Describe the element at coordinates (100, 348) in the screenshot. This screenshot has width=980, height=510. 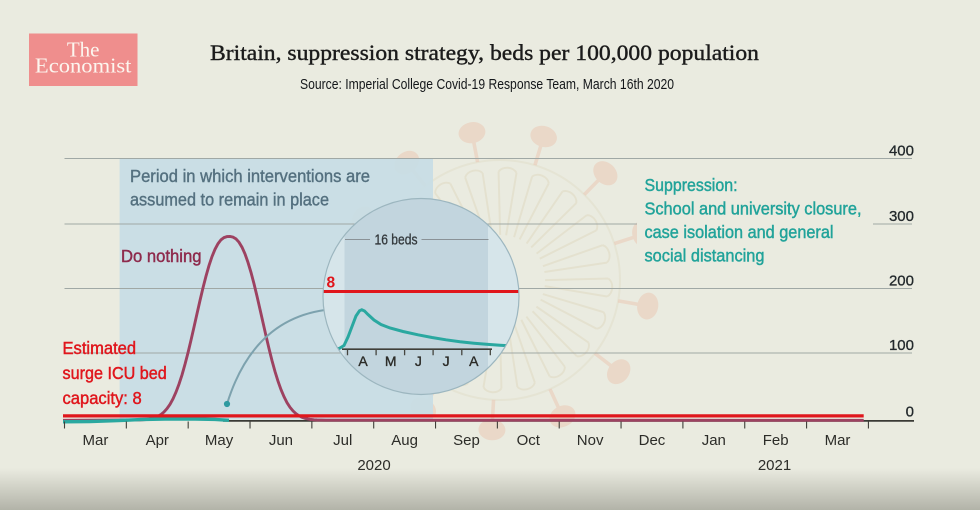
I see `svg-text: Estimated` at that location.